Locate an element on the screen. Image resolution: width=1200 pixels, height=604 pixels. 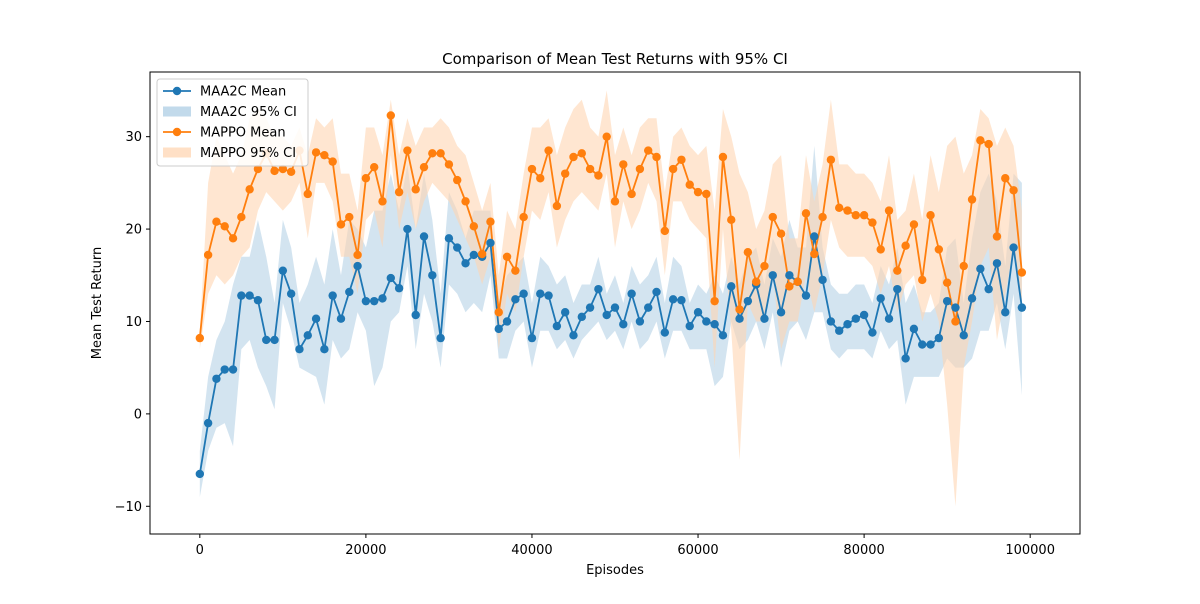
legend-marker-swatch is located at coordinates (177, 91).